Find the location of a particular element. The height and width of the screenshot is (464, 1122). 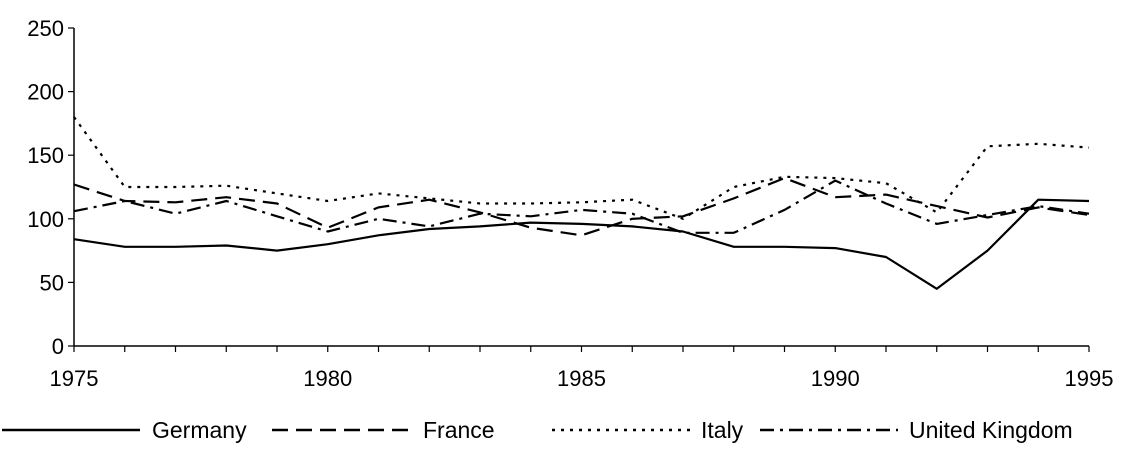

x-tick-label: 1985 is located at coordinates (581, 378).